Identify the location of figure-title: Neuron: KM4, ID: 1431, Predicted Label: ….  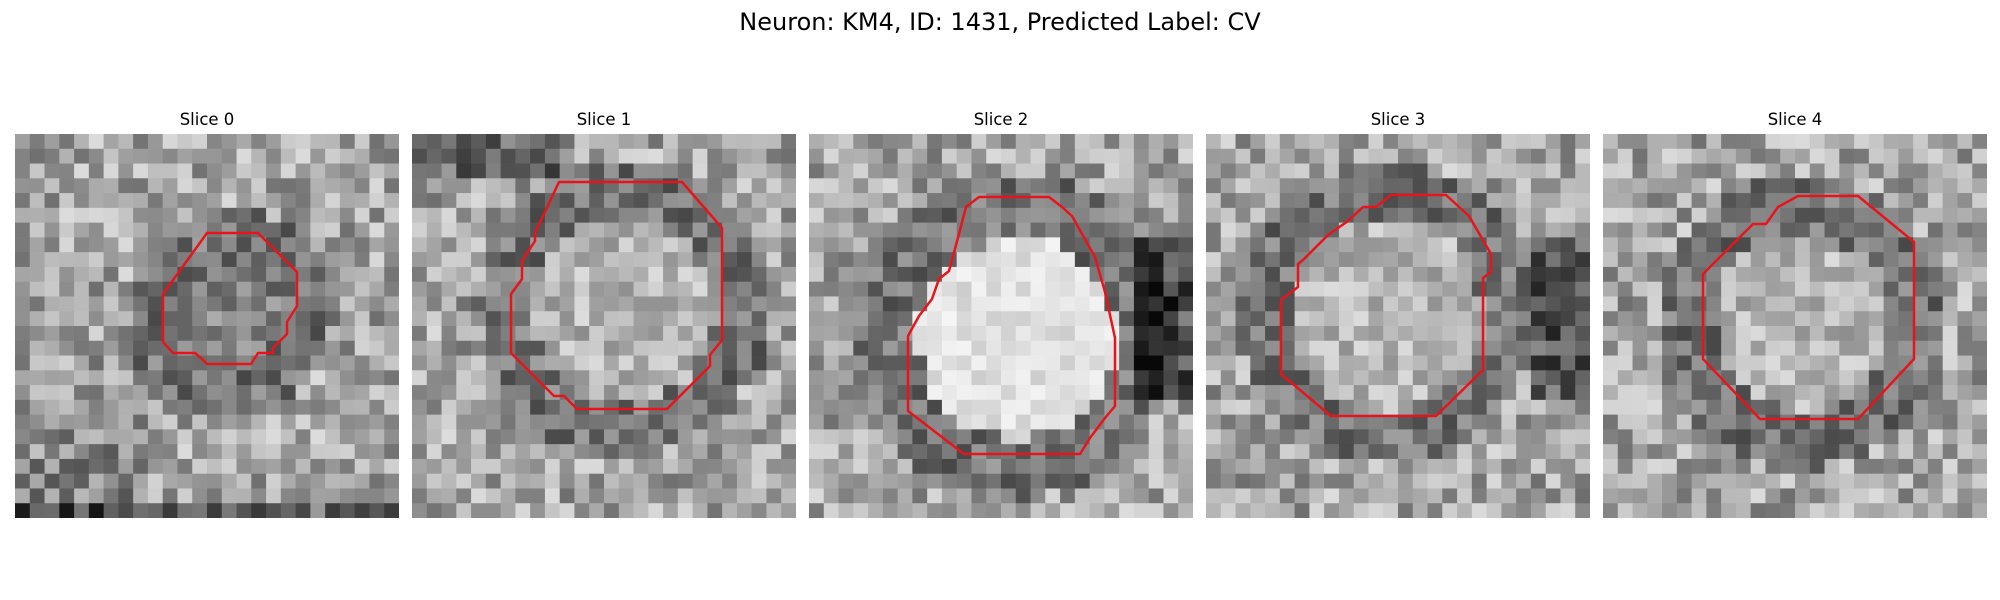
(1000, 22).